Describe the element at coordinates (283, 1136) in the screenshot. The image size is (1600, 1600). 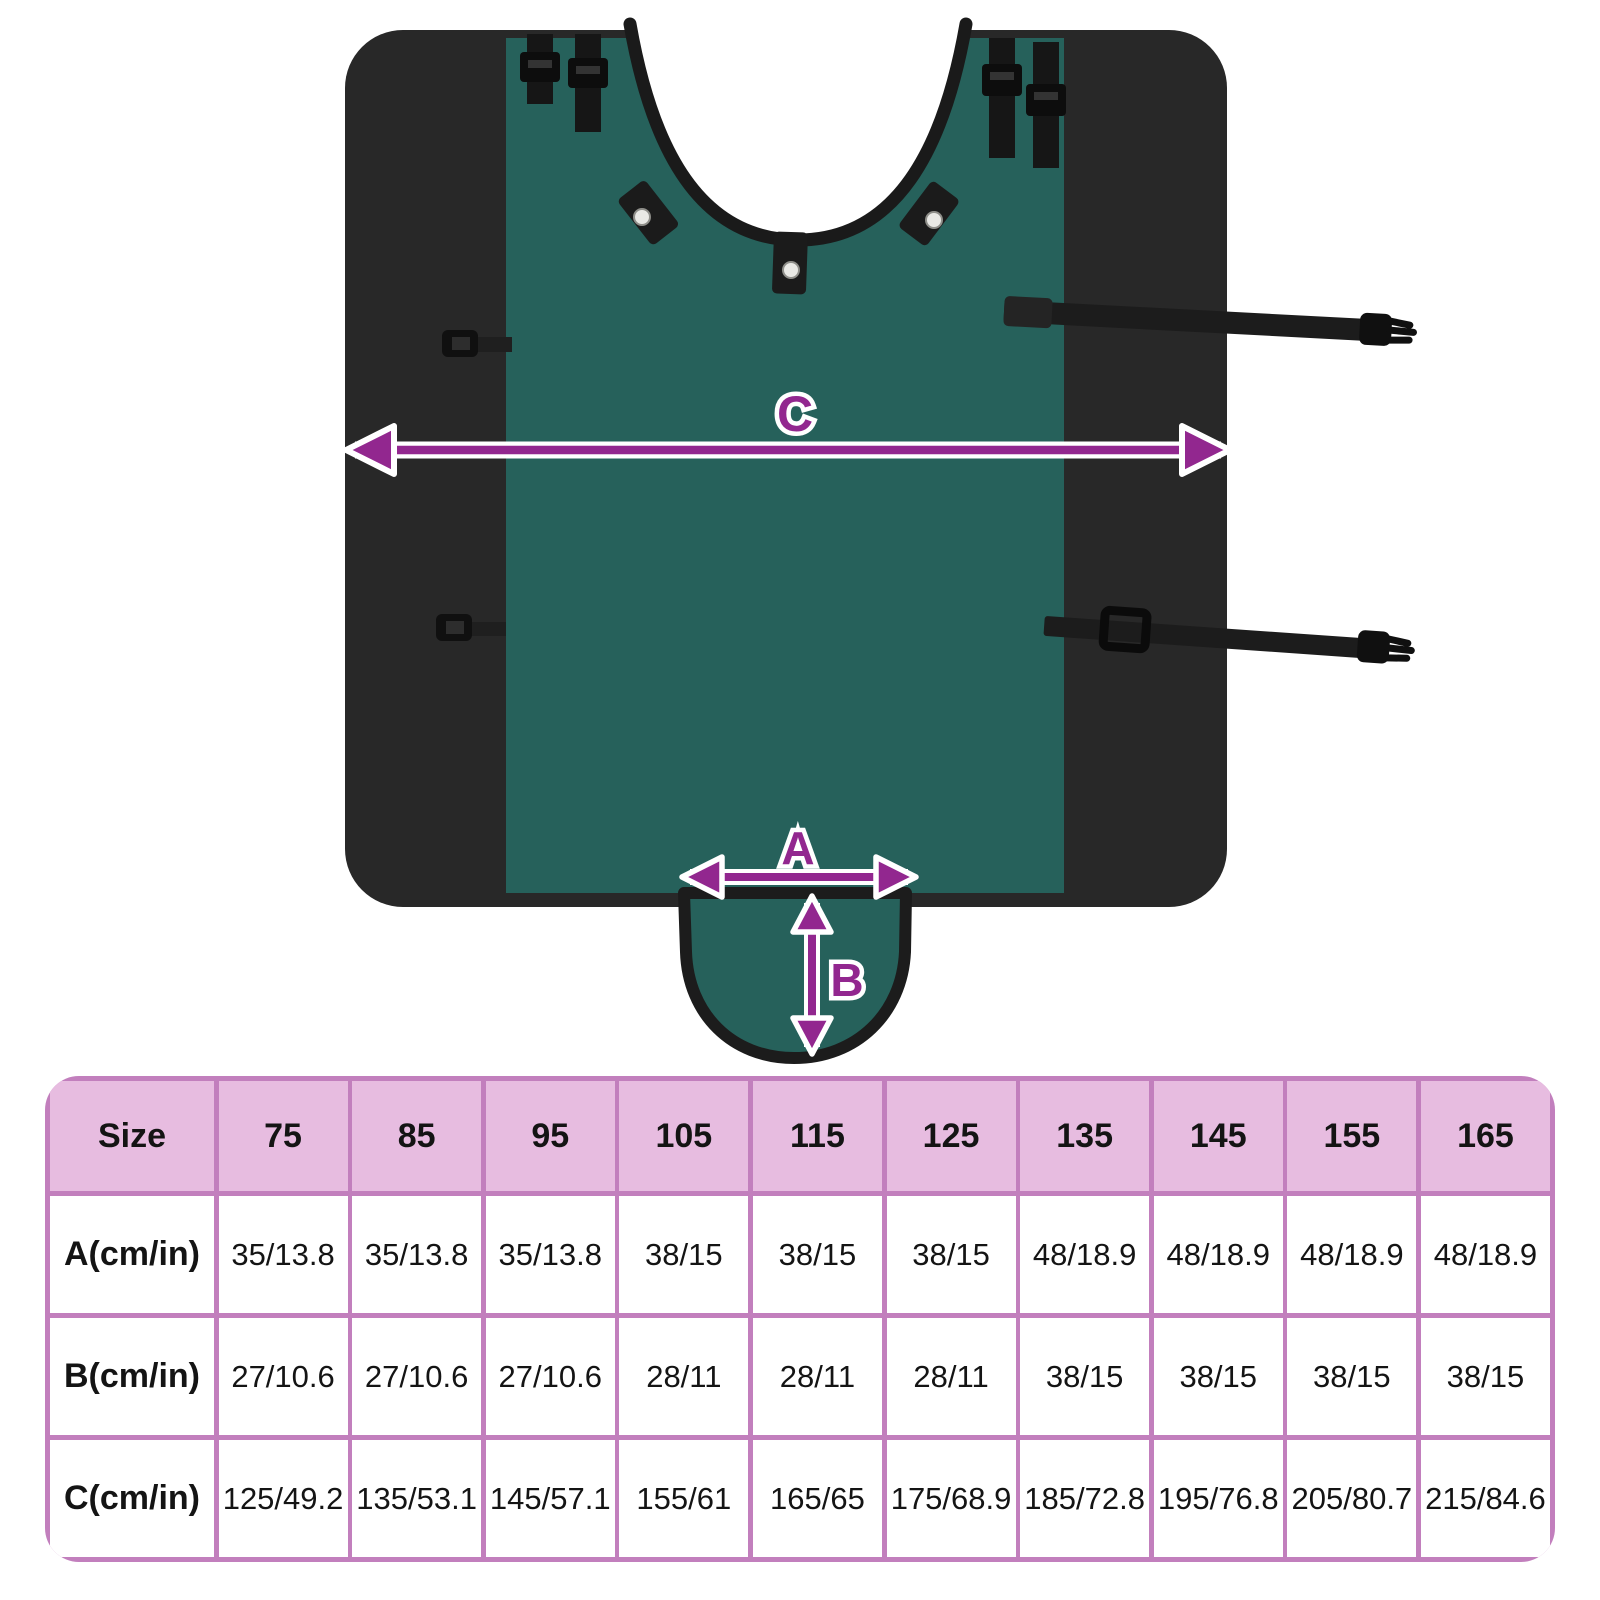
I see `size-table-header-cell: 75` at that location.